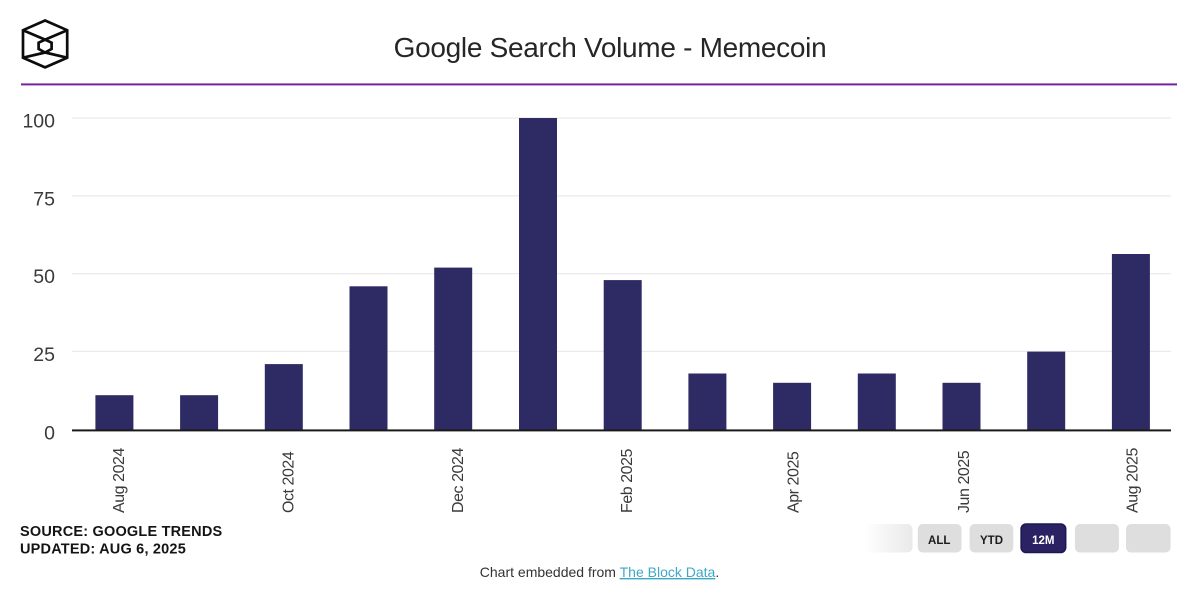  I want to click on svg-text:Google Search Volume - Memecoi: Google Search Volume - Memecoin, so click(610, 47).